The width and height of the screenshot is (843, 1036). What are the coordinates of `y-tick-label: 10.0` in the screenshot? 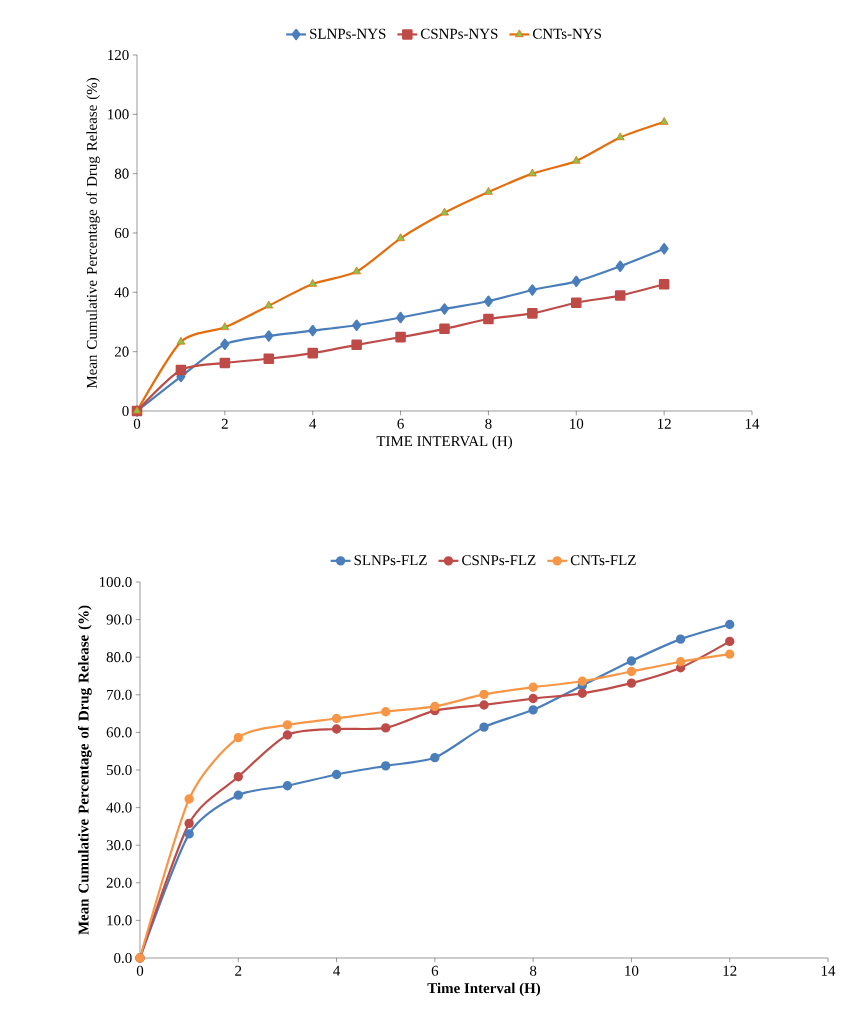 It's located at (119, 920).